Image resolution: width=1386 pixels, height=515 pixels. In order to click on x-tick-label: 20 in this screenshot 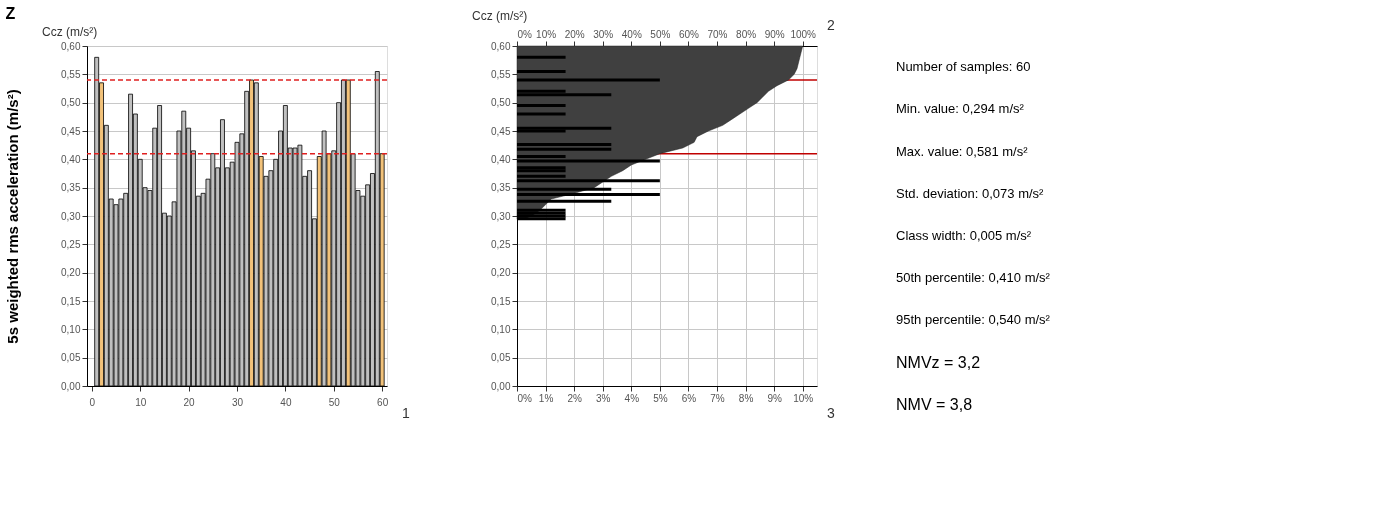, I will do `click(189, 402)`.